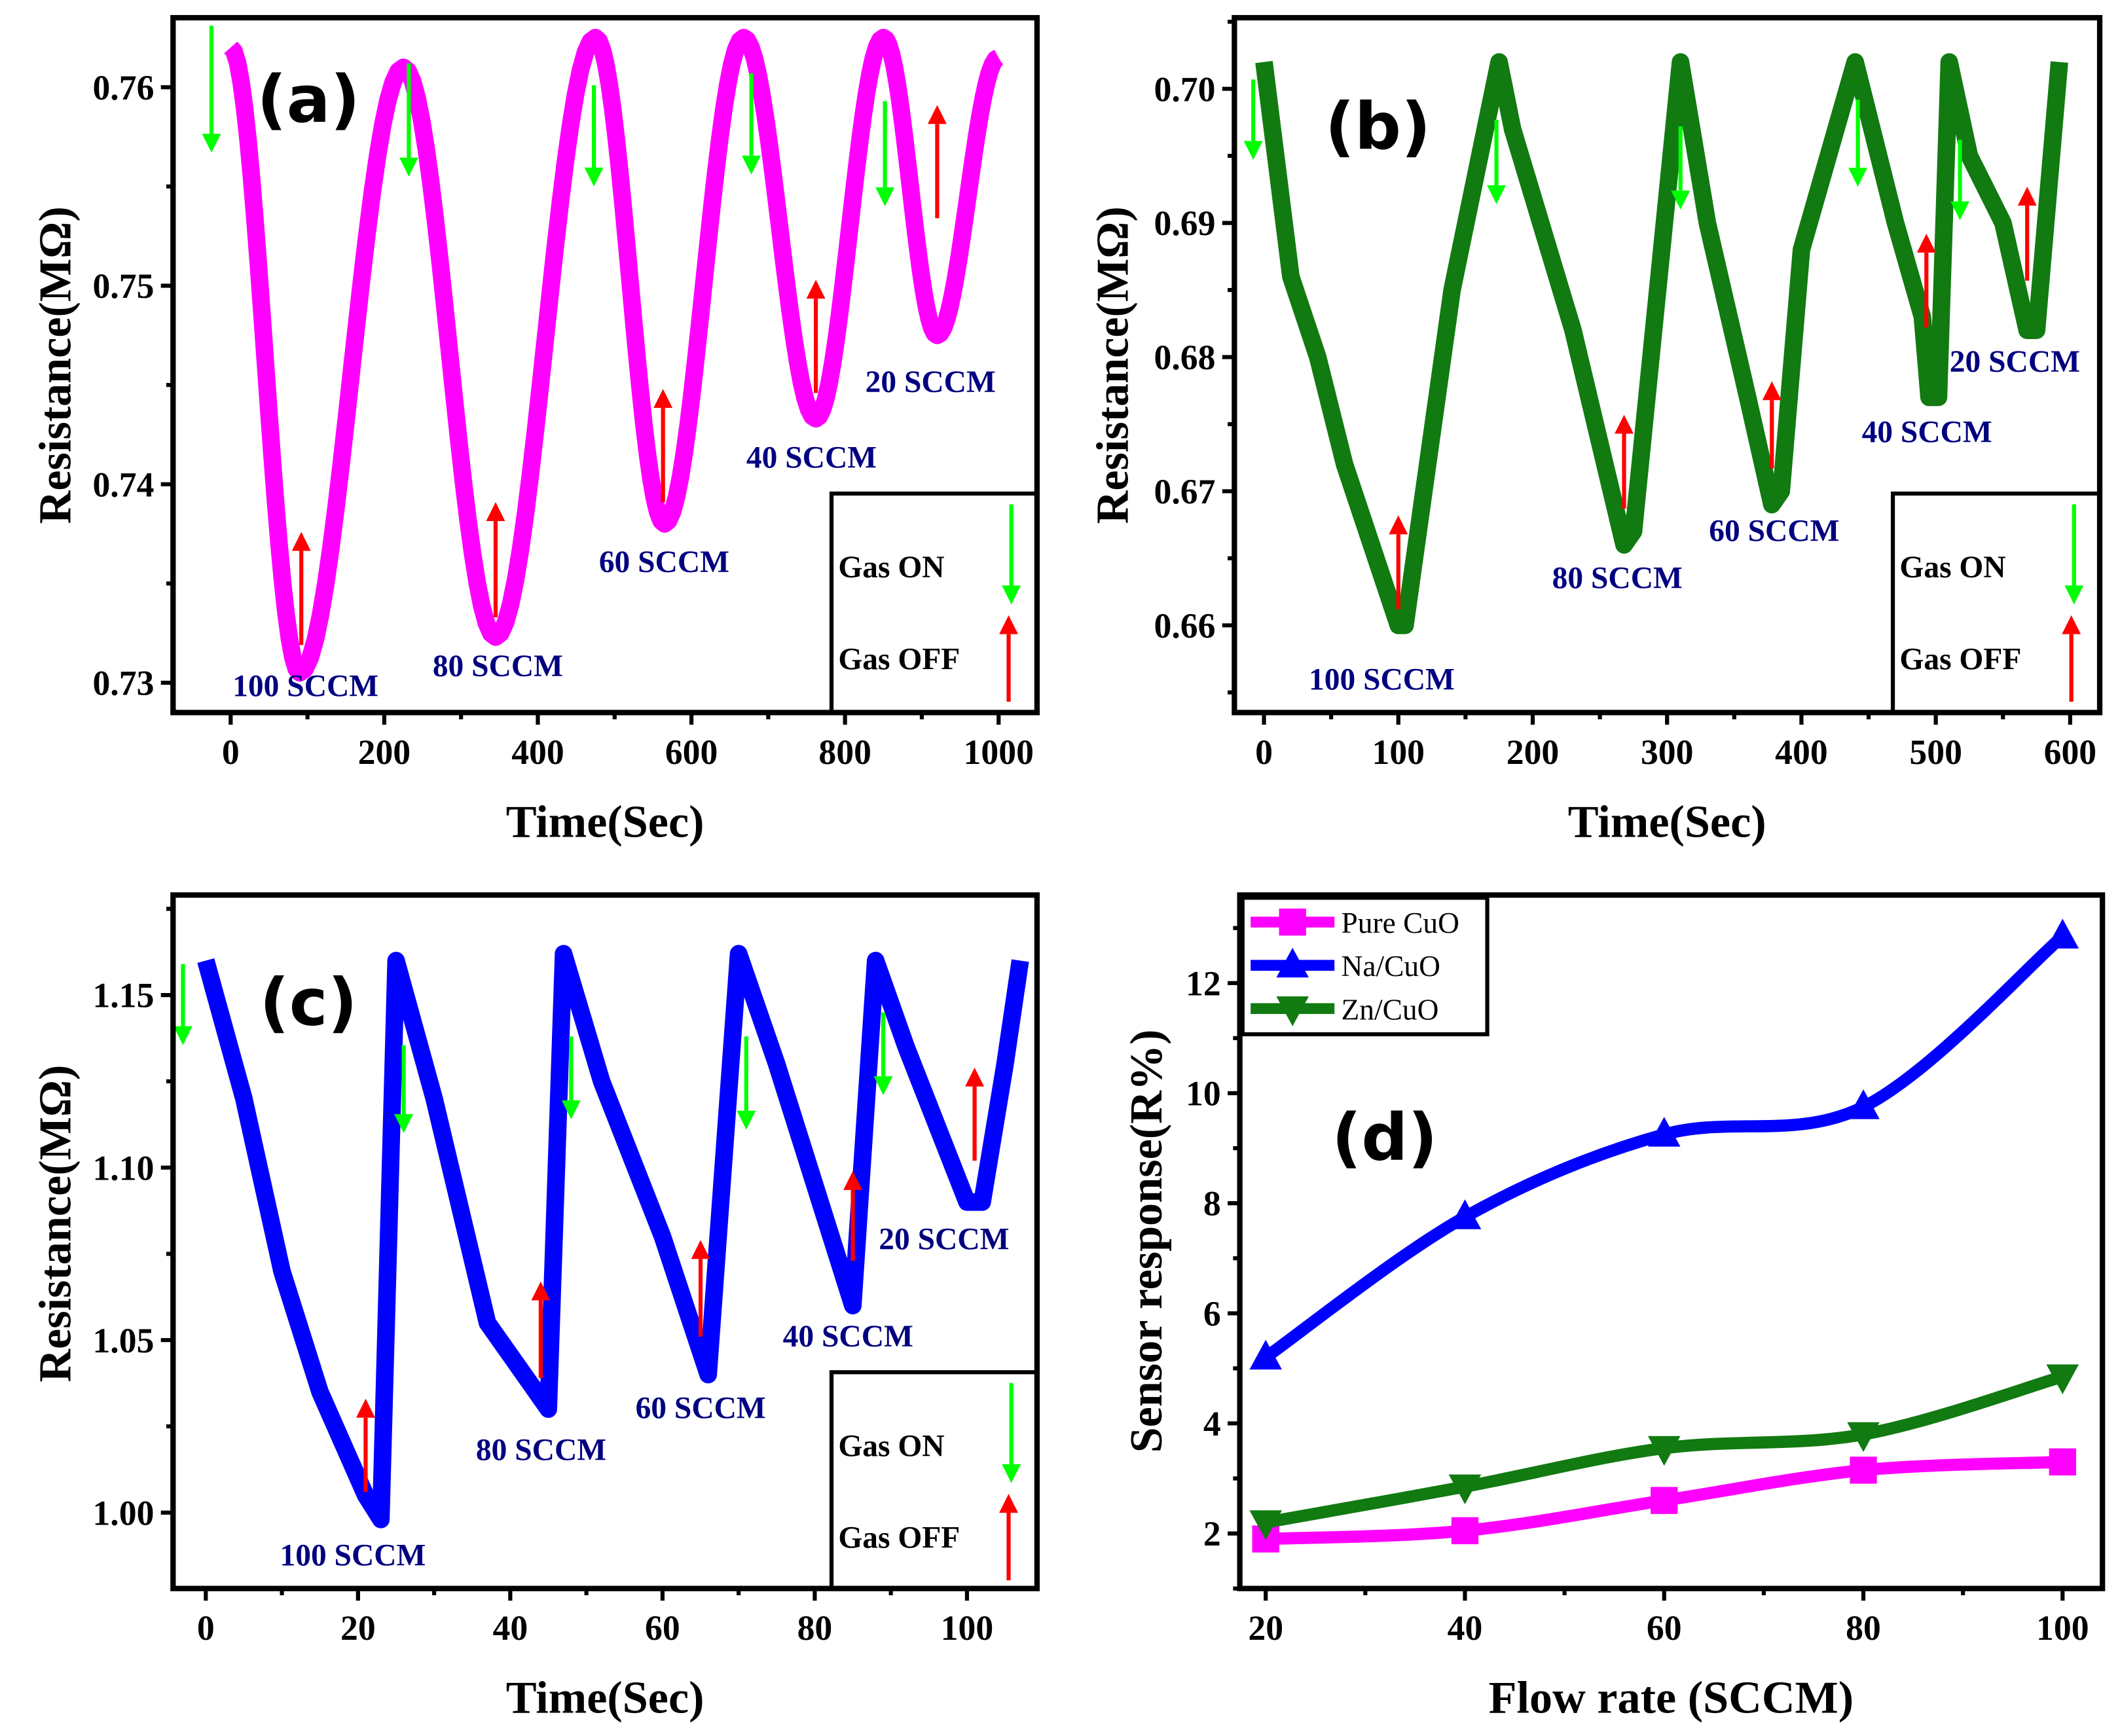  What do you see at coordinates (1185, 492) in the screenshot?
I see `y-tick-label: 0.67` at bounding box center [1185, 492].